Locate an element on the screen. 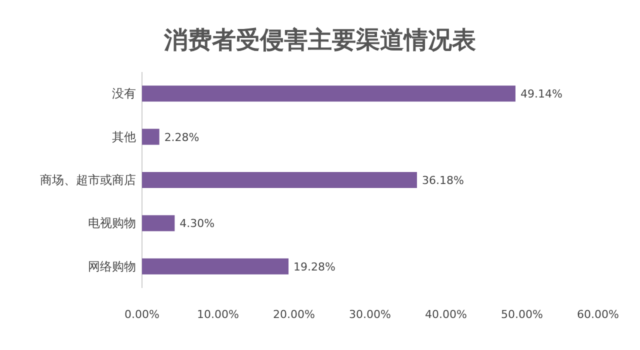 The height and width of the screenshot is (350, 640). data-label: 49.14% is located at coordinates (541, 94).